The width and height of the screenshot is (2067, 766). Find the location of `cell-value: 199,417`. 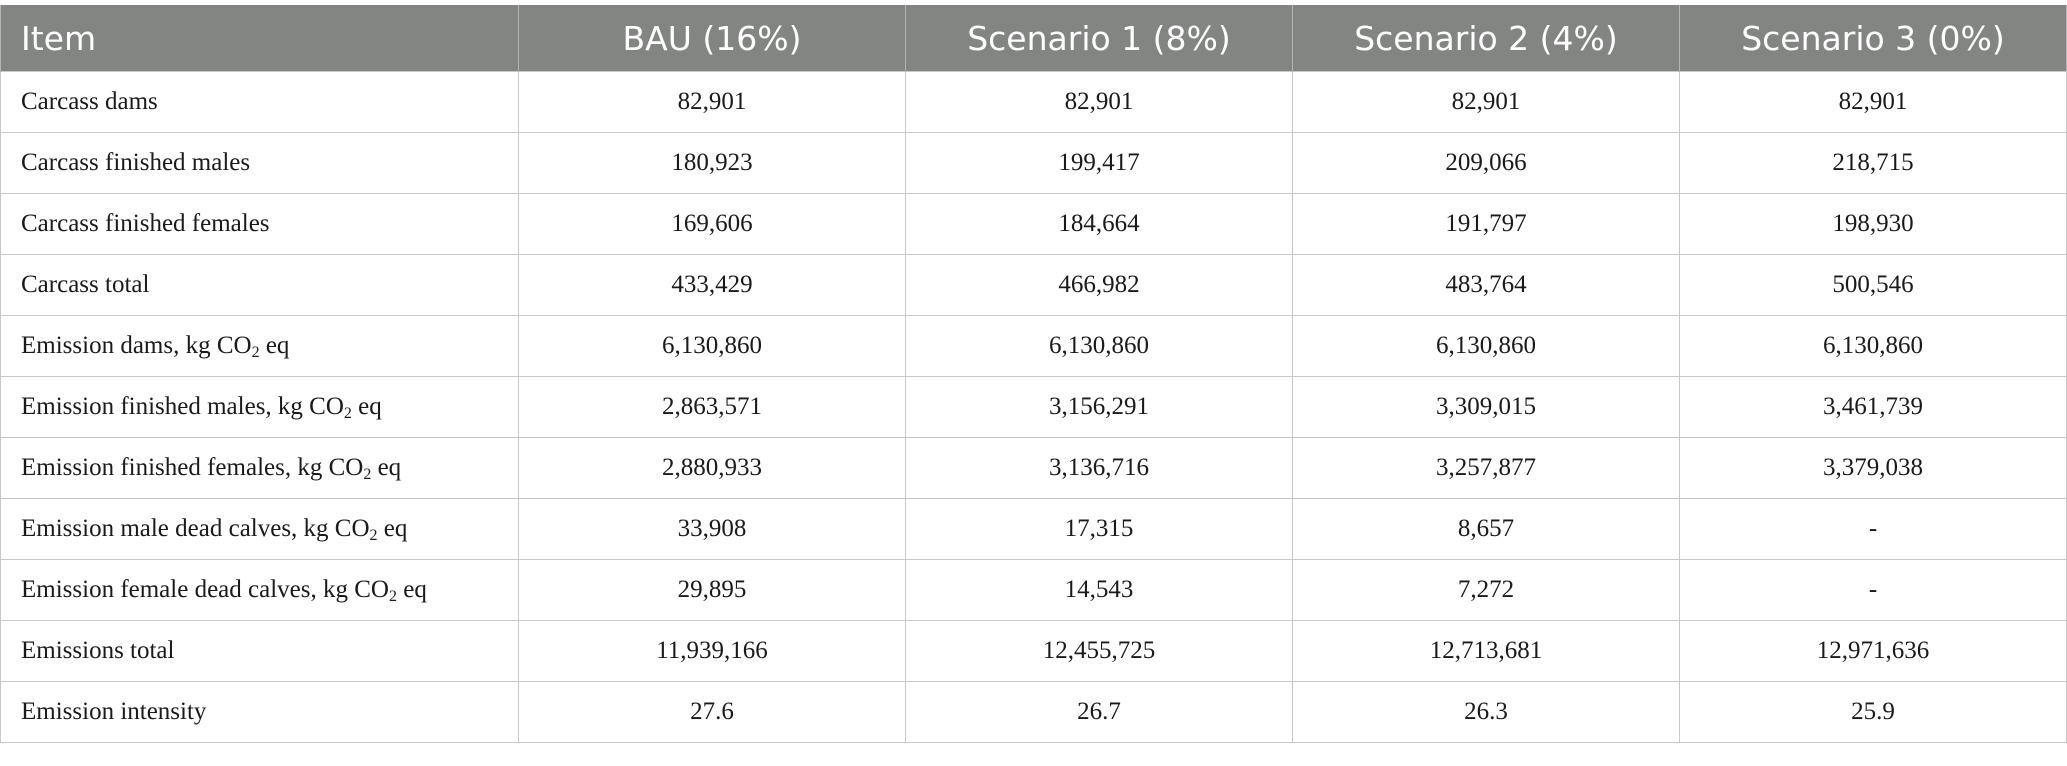

cell-value: 199,417 is located at coordinates (1099, 163).